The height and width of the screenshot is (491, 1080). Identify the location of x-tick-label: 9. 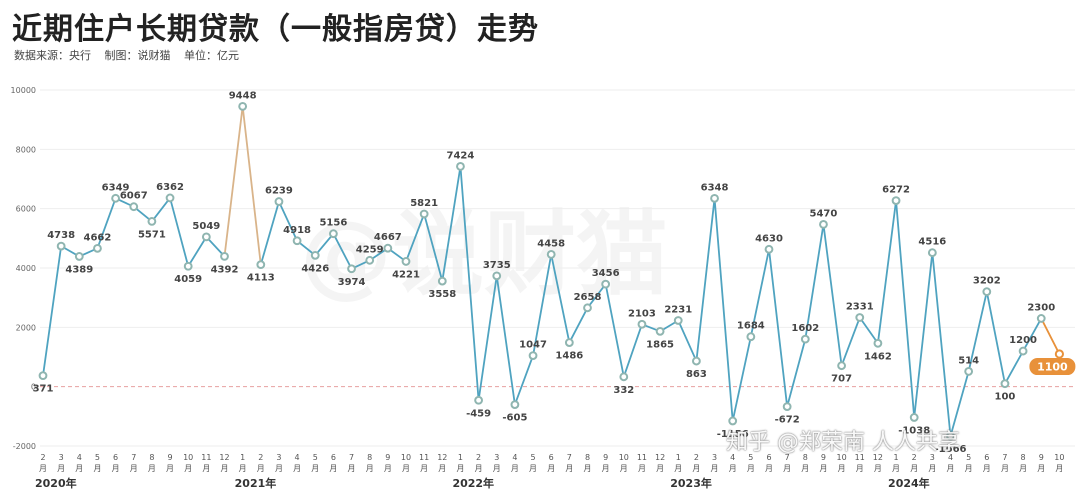
(170, 457).